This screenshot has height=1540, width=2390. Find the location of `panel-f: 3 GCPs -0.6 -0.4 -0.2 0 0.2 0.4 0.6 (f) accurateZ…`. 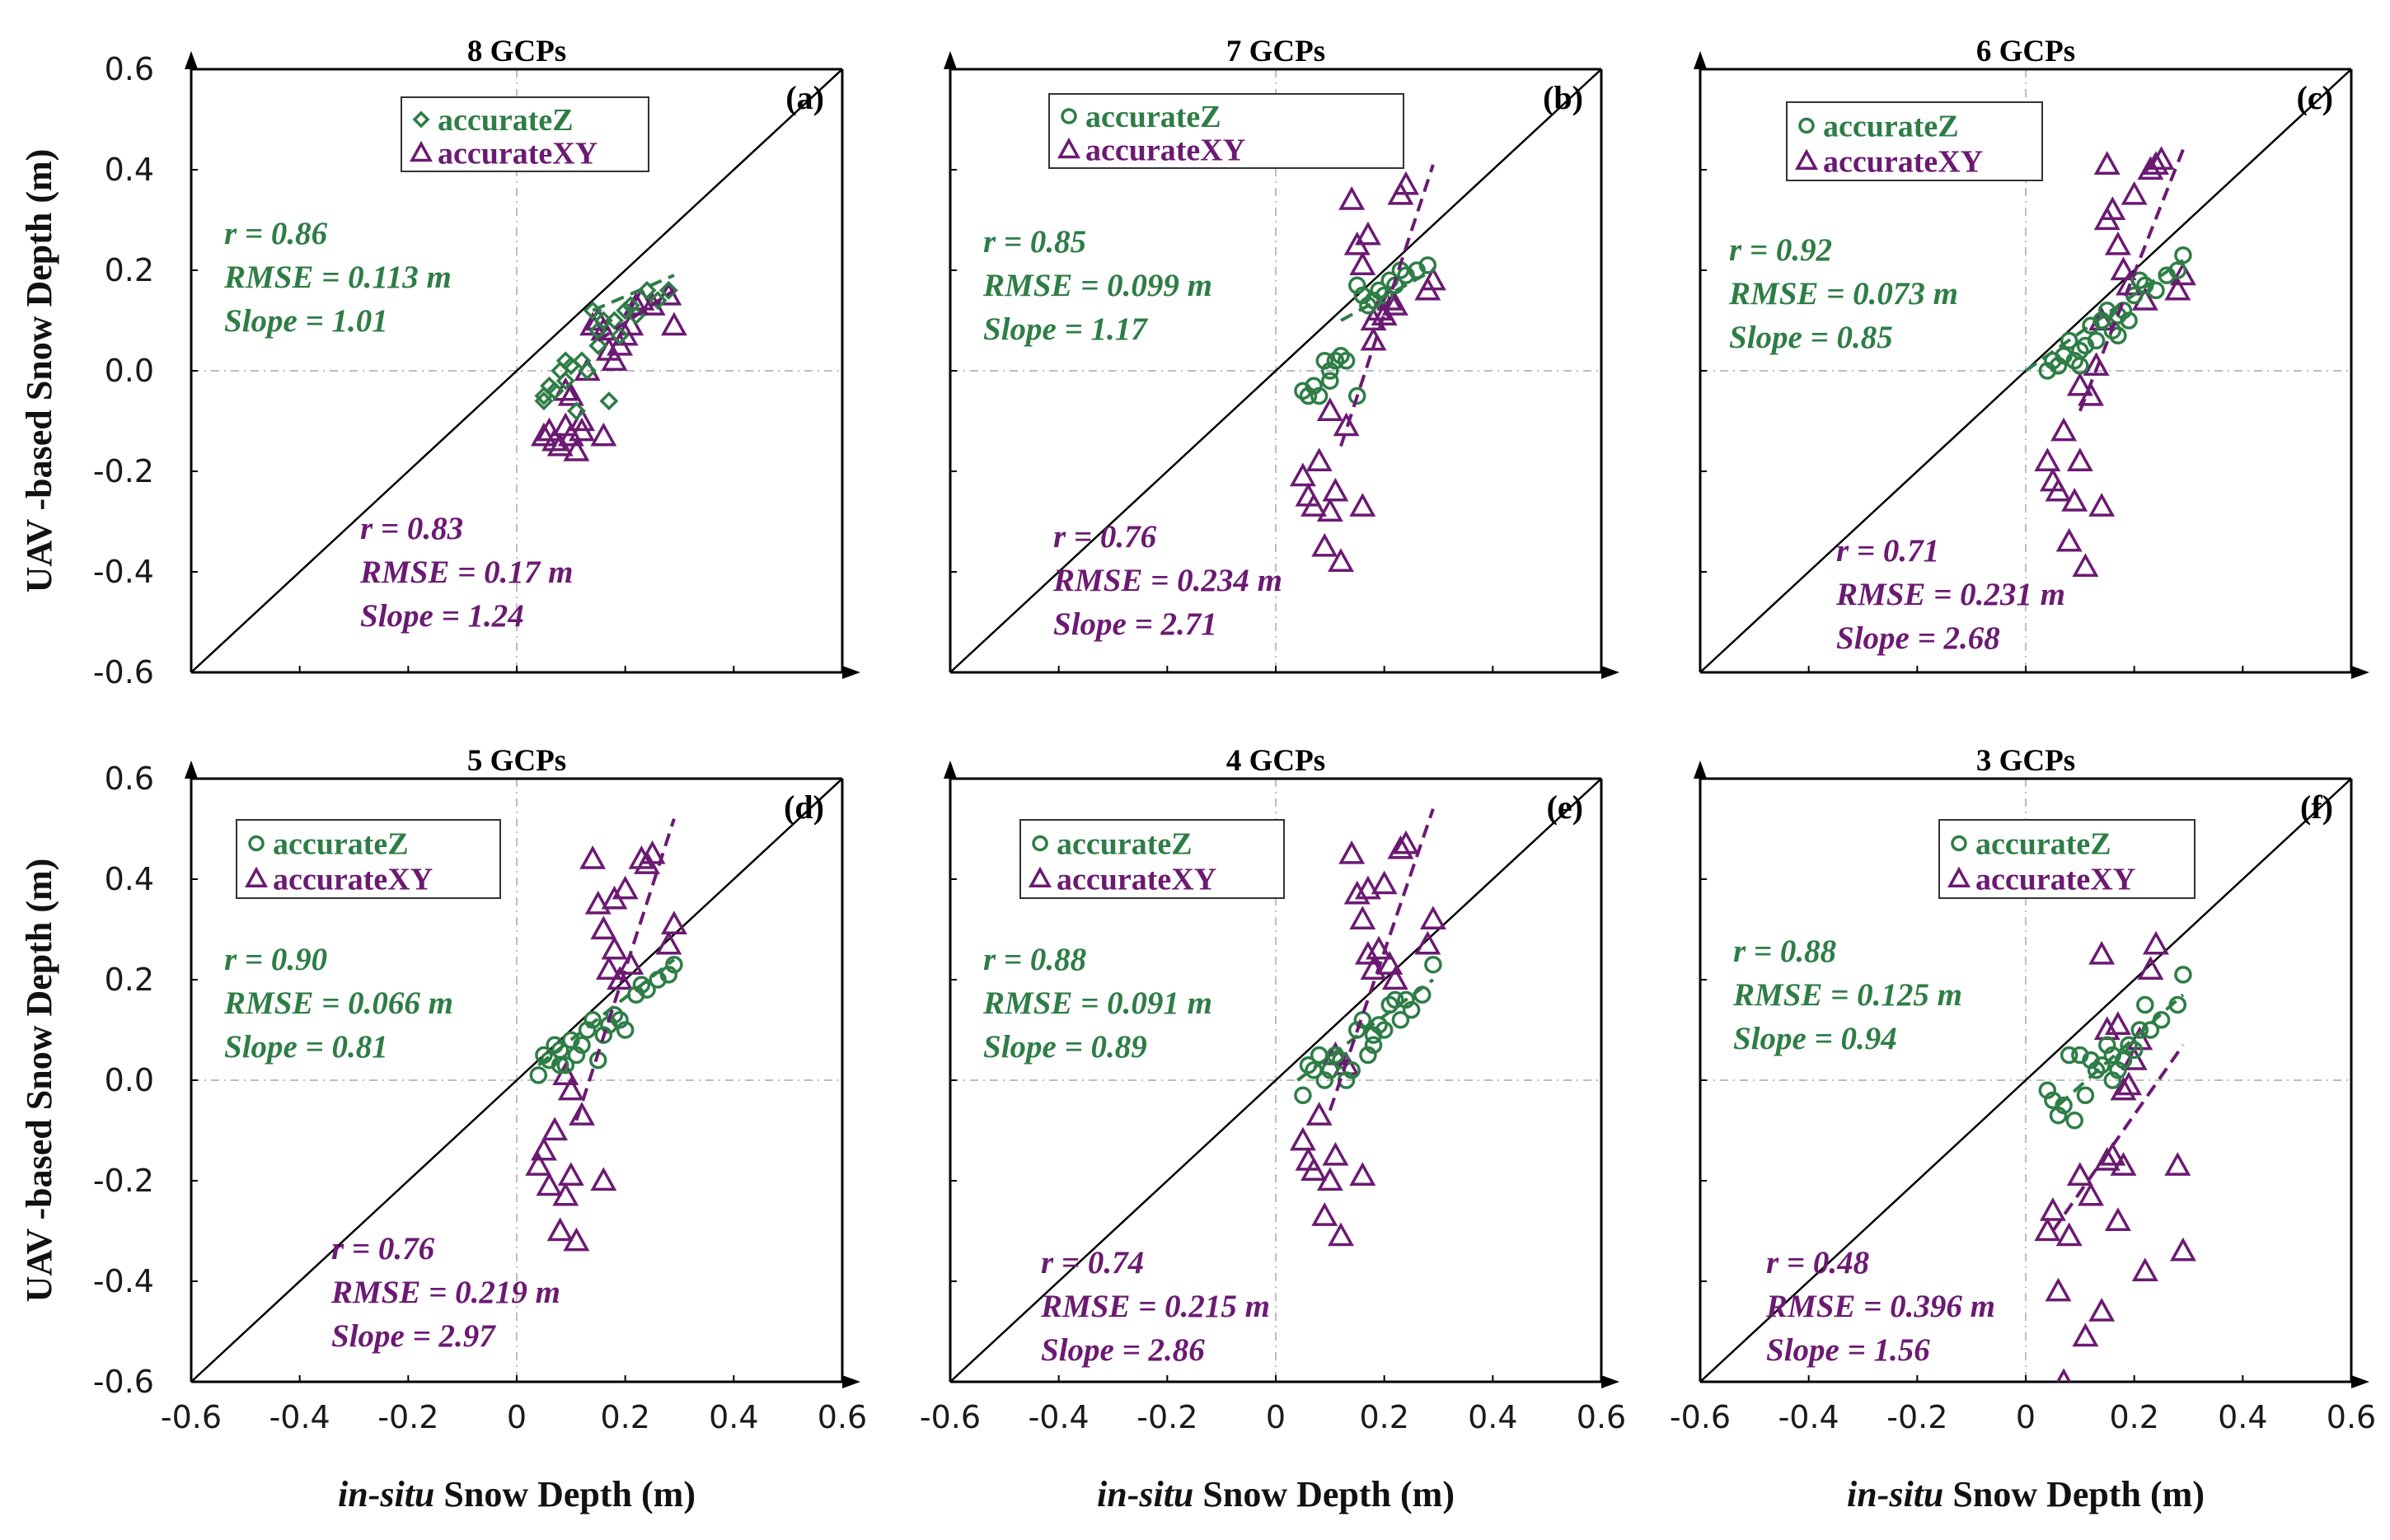

panel-f: 3 GCPs -0.6 -0.4 -0.2 0 0.2 0.4 0.6 (f) accurateZ… is located at coordinates (2023, 1089).